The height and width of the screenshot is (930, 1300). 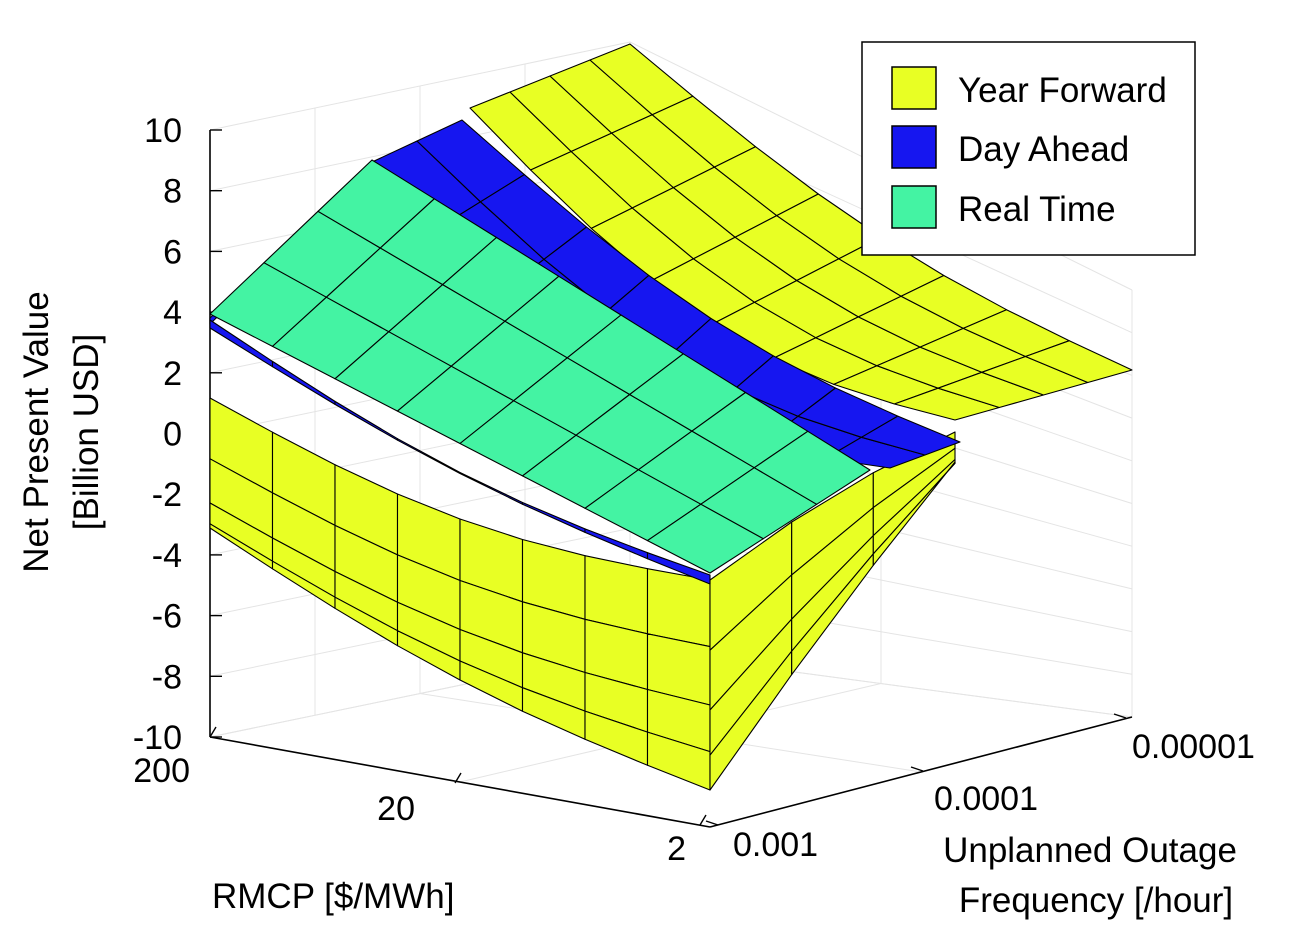 I want to click on x-tick-label: 200, so click(x=161, y=771).